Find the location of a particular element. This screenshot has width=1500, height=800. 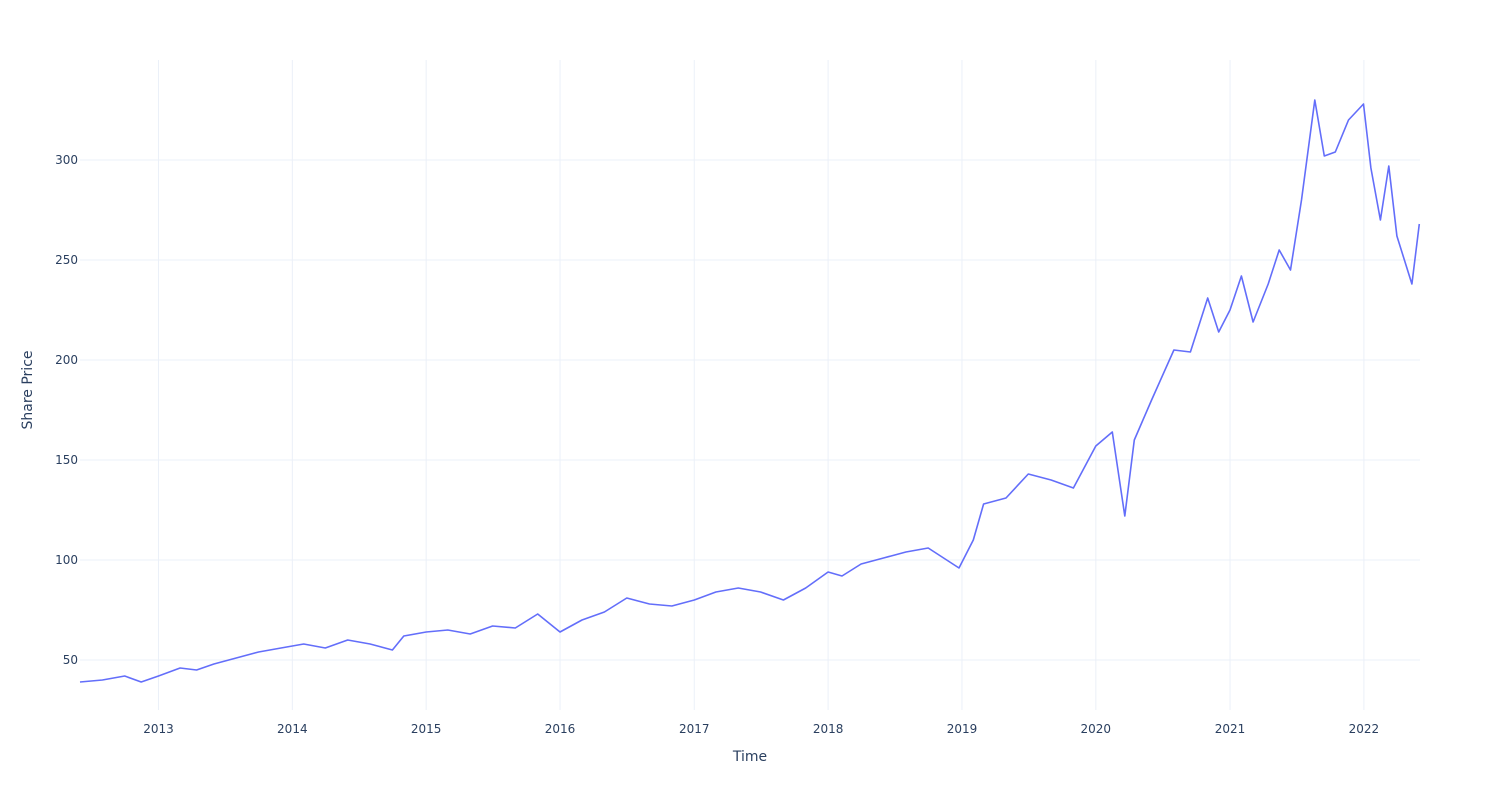

x-tick-label: 2017 is located at coordinates (694, 729).